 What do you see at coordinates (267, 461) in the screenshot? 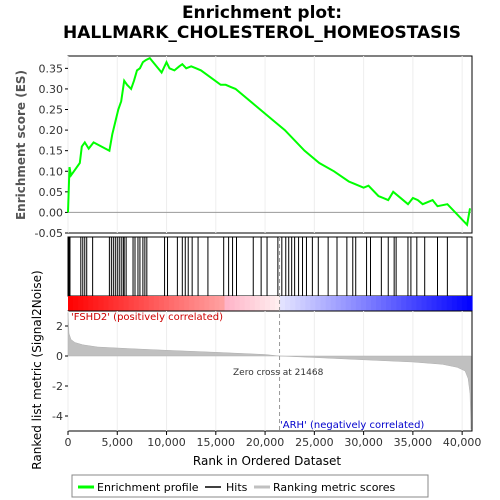
I see `x-axis-label: Rank in Ordered Dataset` at bounding box center [267, 461].